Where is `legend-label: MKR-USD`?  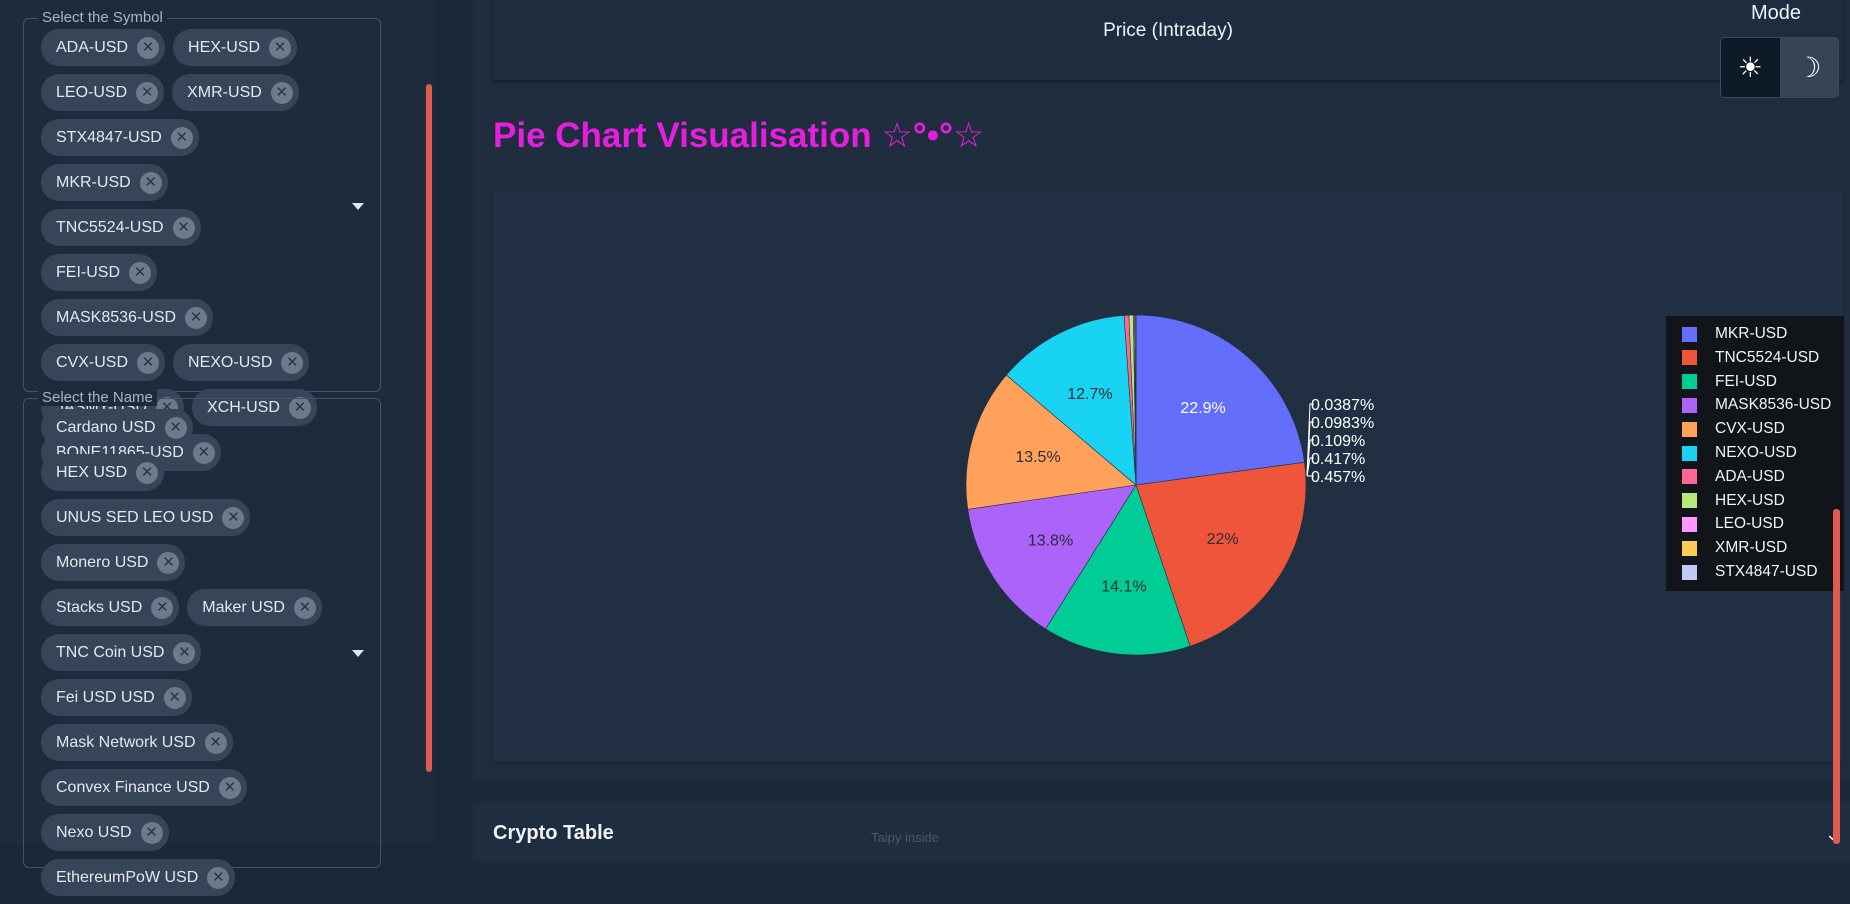
legend-label: MKR-USD is located at coordinates (1751, 334).